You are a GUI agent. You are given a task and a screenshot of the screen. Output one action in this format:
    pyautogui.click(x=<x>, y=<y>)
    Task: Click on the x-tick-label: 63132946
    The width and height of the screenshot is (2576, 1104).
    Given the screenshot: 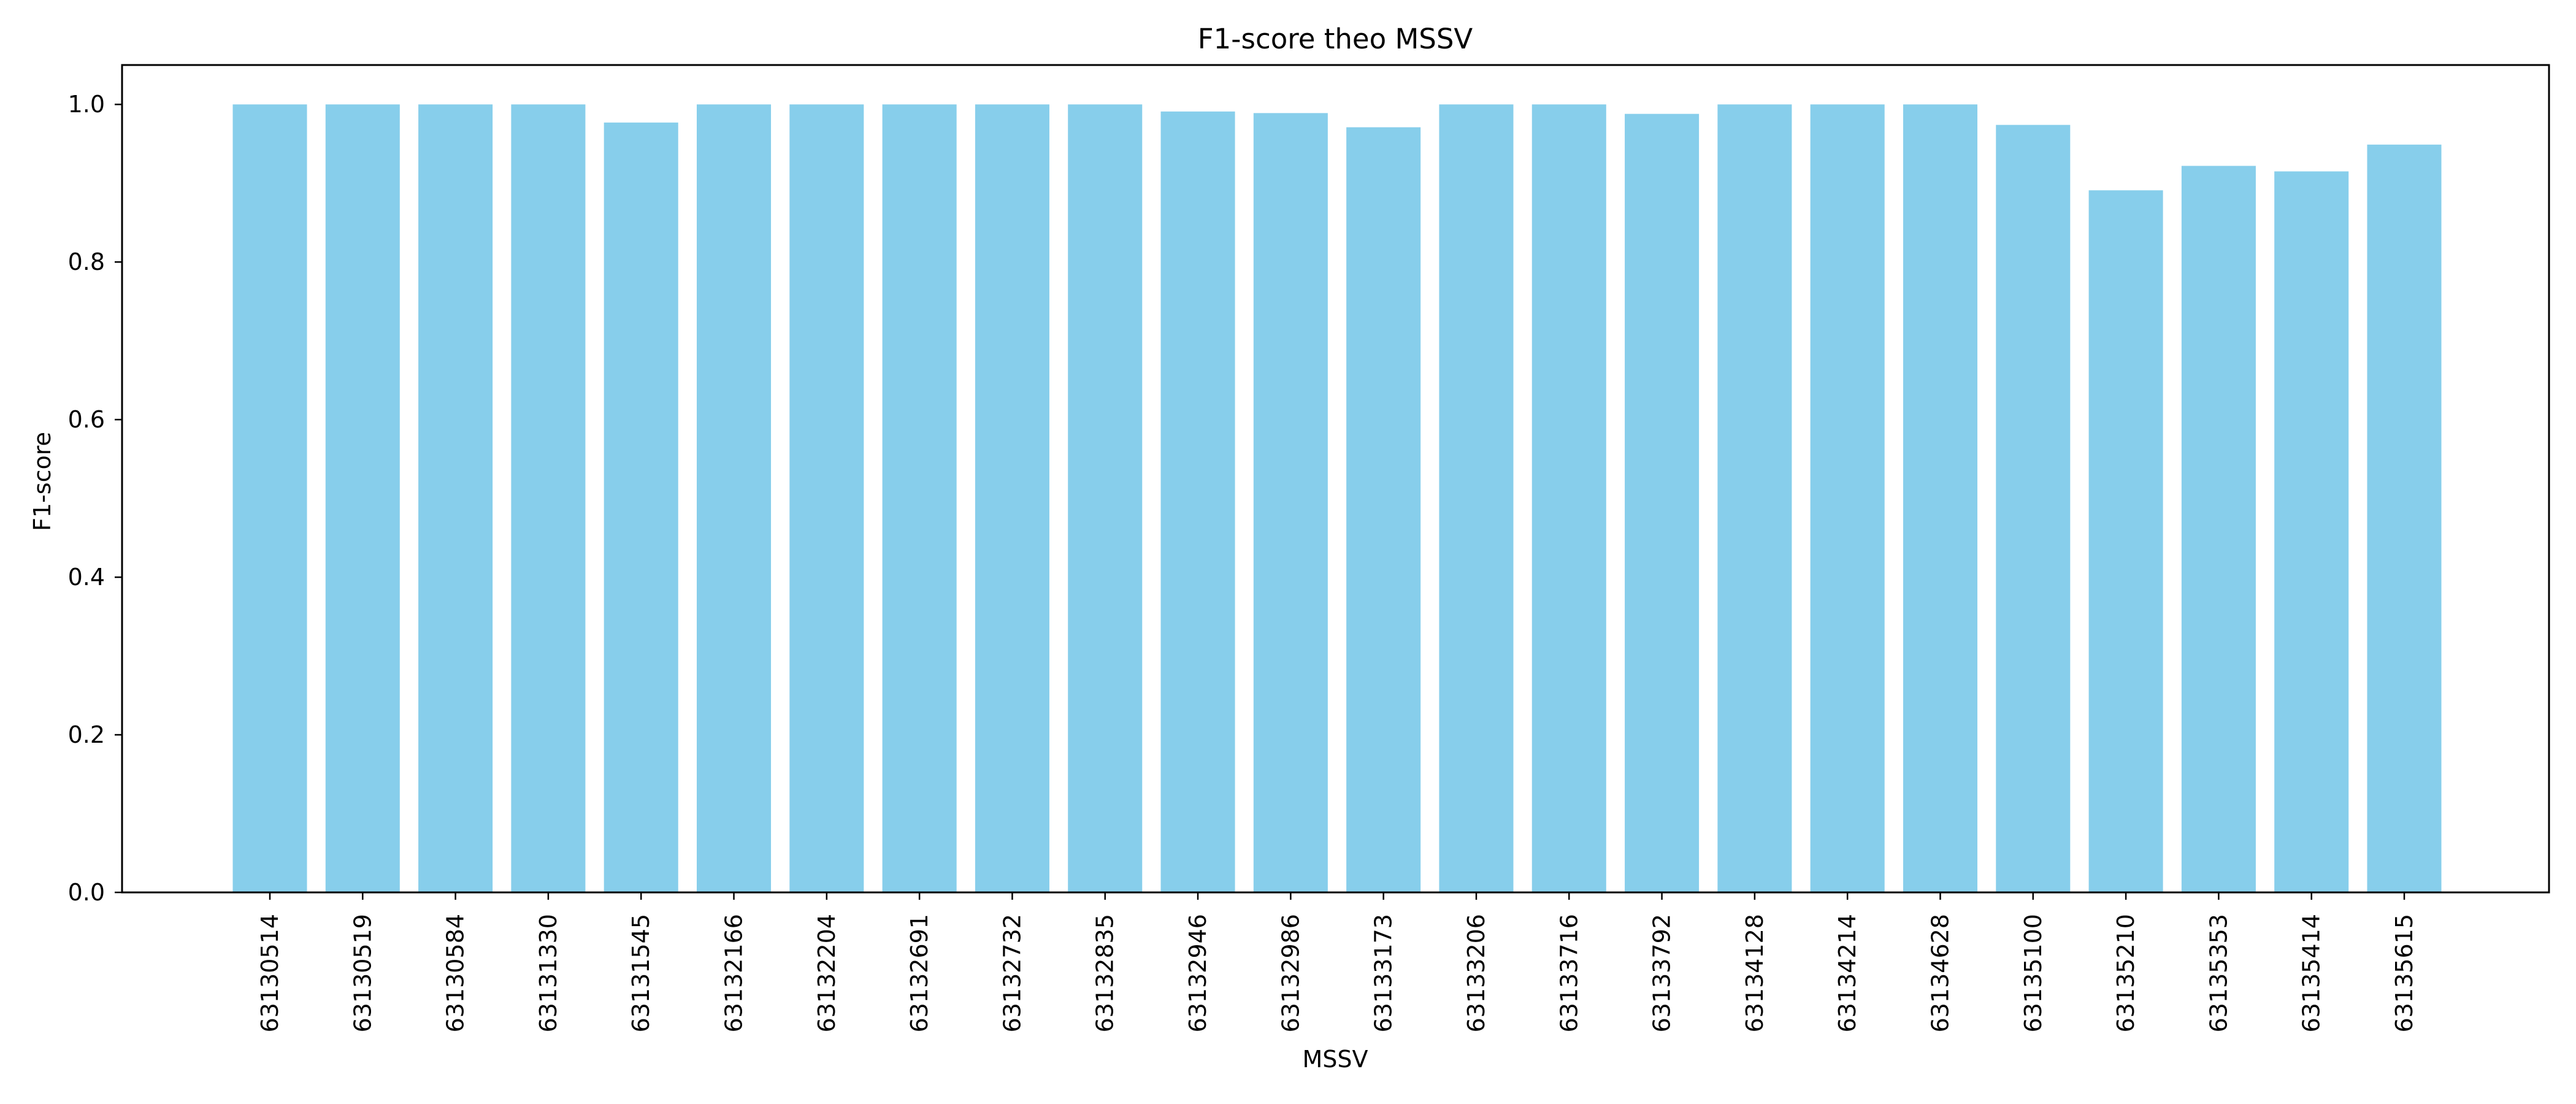 What is the action you would take?
    pyautogui.click(x=1197, y=973)
    